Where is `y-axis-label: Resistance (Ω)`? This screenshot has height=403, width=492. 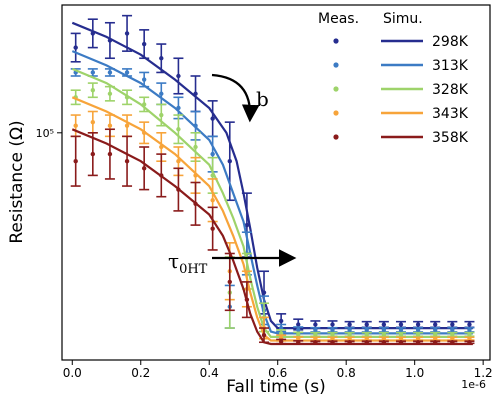 y-axis-label: Resistance (Ω) is located at coordinates (17, 181).